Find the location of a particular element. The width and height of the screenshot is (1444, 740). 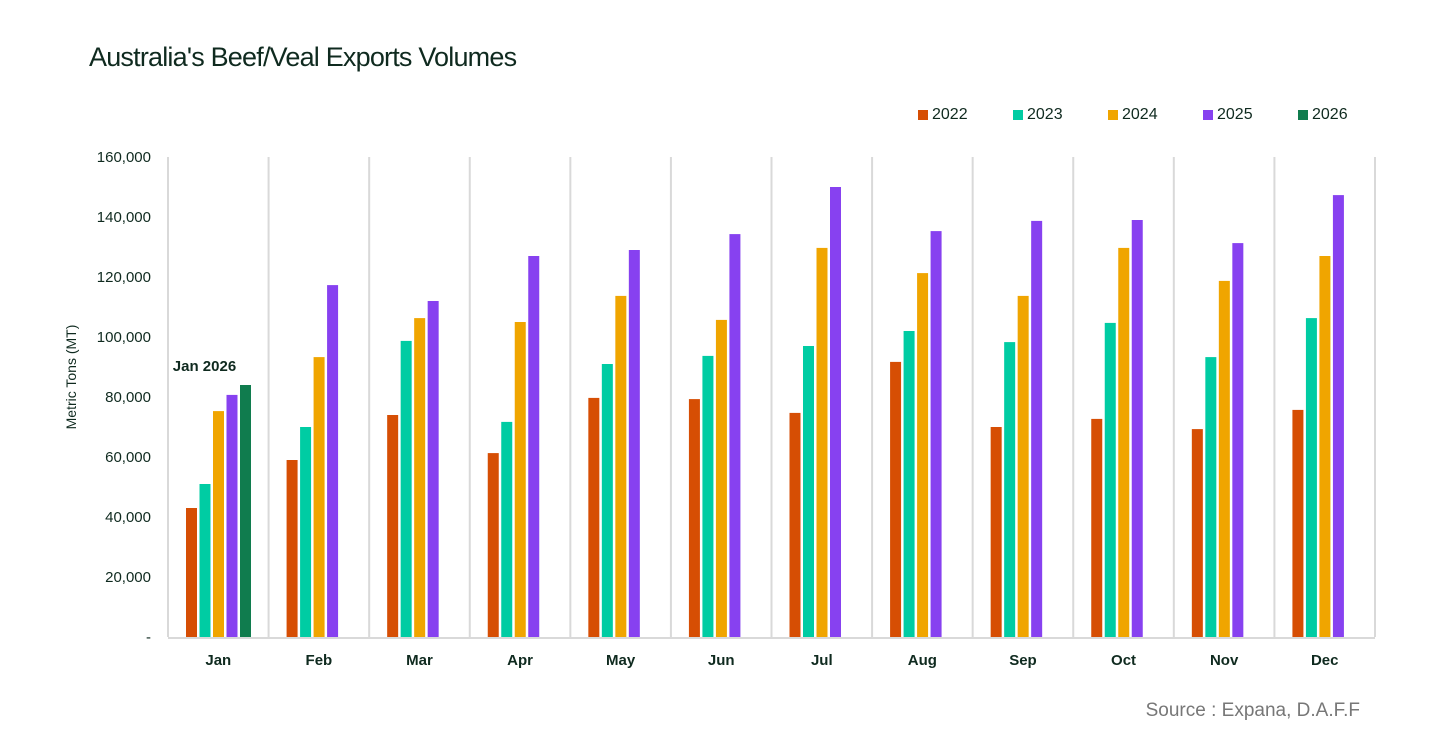

legend-label-2024: 2024 is located at coordinates (1140, 114).